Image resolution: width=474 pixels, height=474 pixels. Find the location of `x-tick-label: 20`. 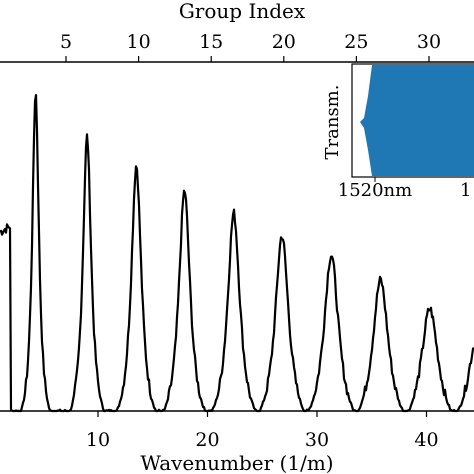

x-tick-label: 20 is located at coordinates (207, 440).